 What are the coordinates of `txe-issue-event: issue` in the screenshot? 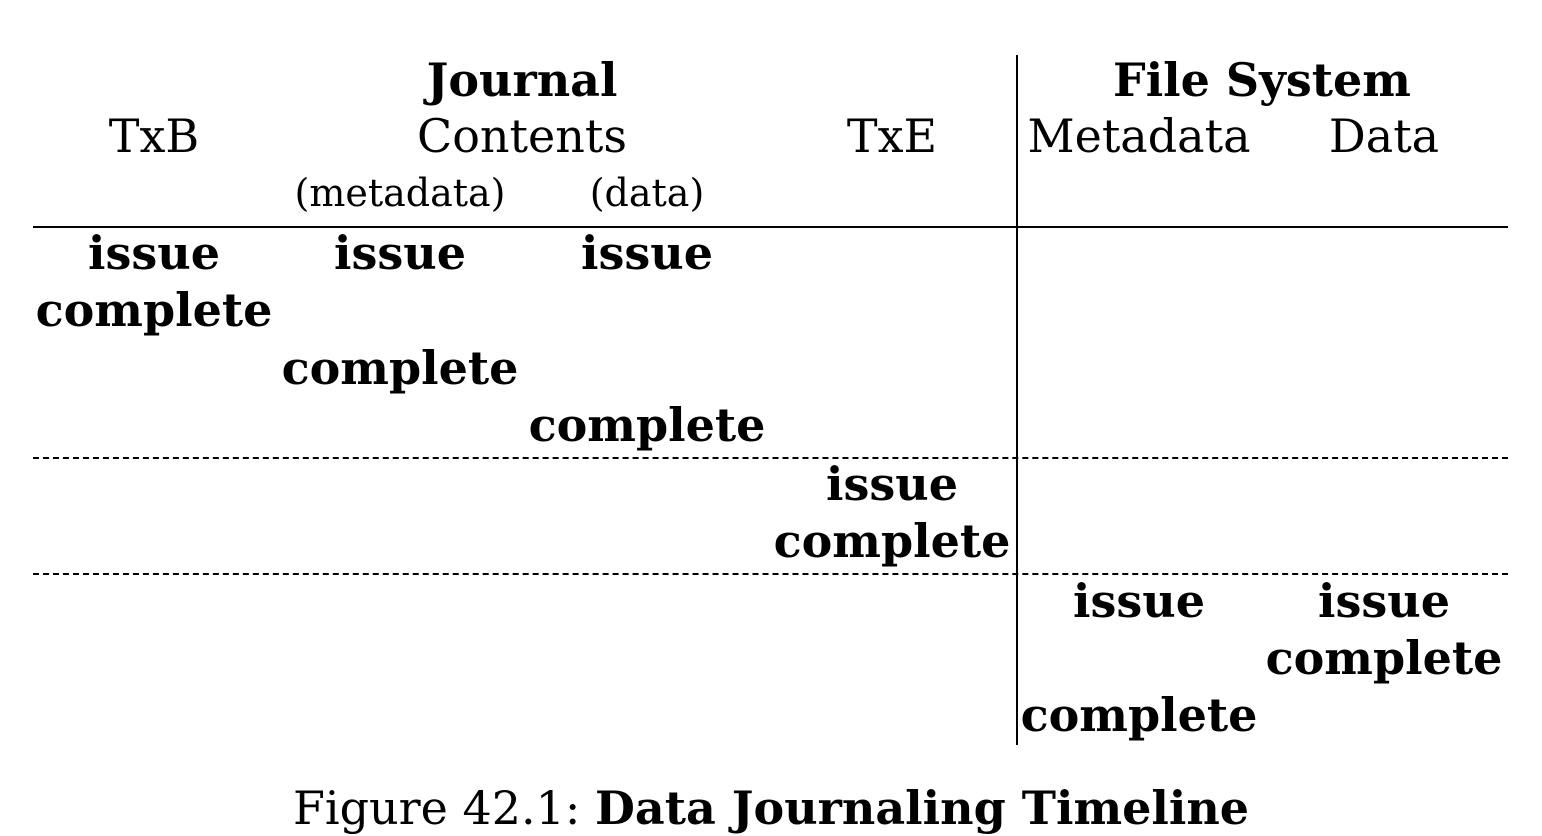 It's located at (892, 484).